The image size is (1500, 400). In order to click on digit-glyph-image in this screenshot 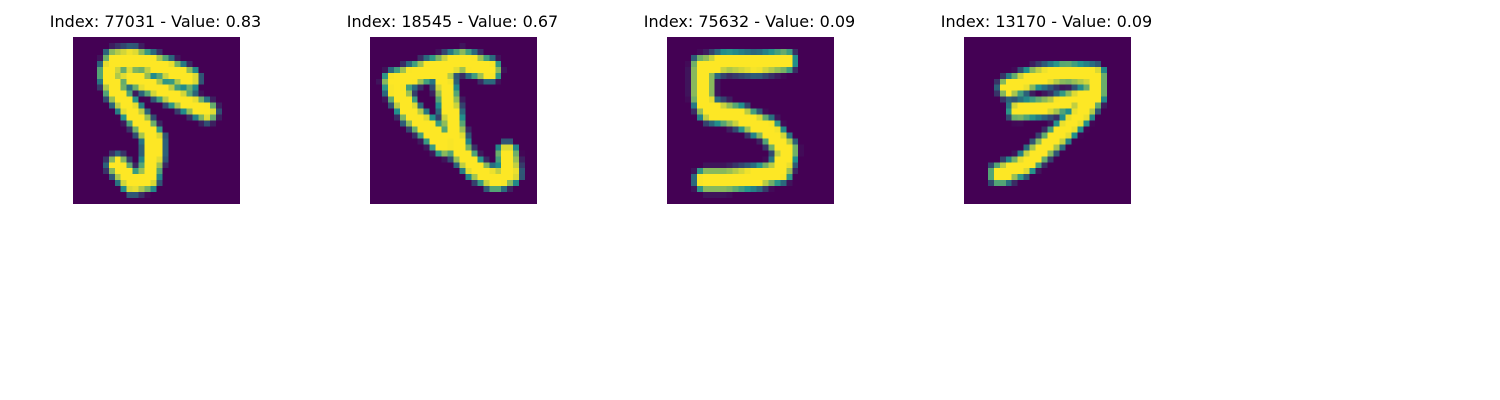, I will do `click(453, 120)`.